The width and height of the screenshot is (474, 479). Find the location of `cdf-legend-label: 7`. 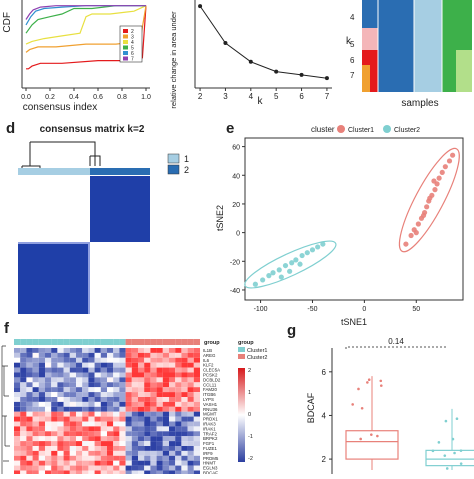

cdf-legend-label: 7 is located at coordinates (132, 60).